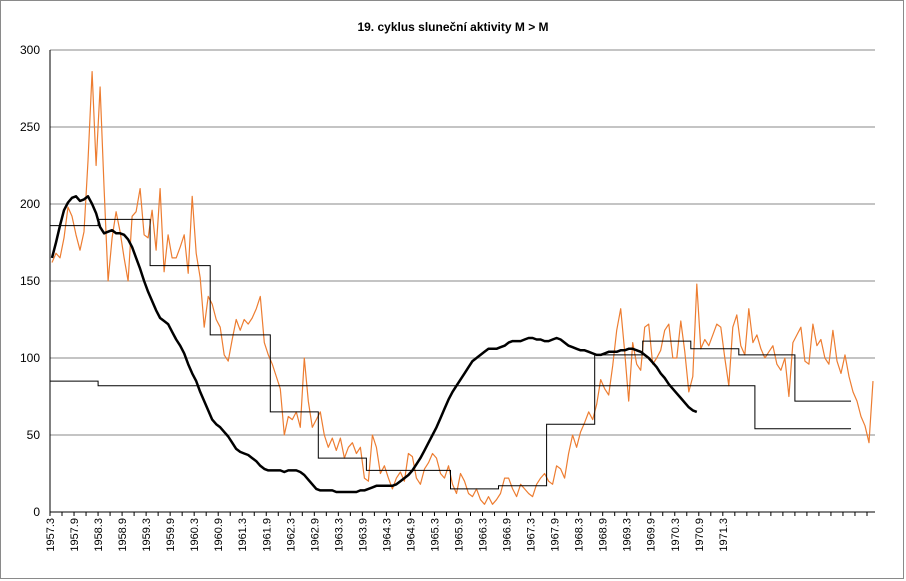 The image size is (906, 581). I want to click on x-tick-label-1971.3: 1971.3, so click(724, 535).